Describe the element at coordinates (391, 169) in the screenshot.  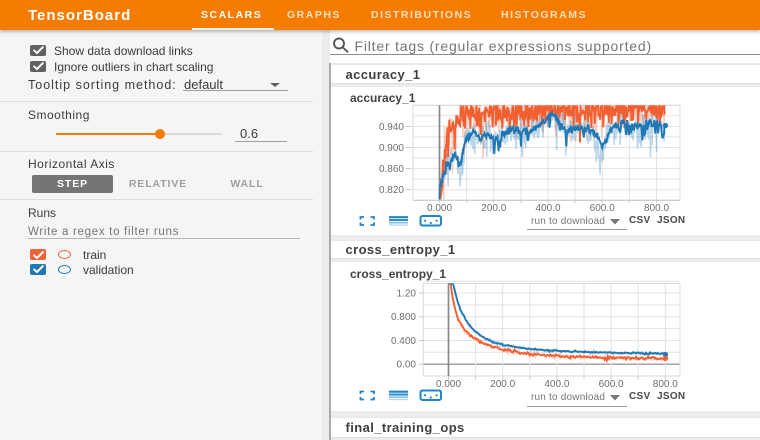
I see `svg-text: 0.860` at that location.